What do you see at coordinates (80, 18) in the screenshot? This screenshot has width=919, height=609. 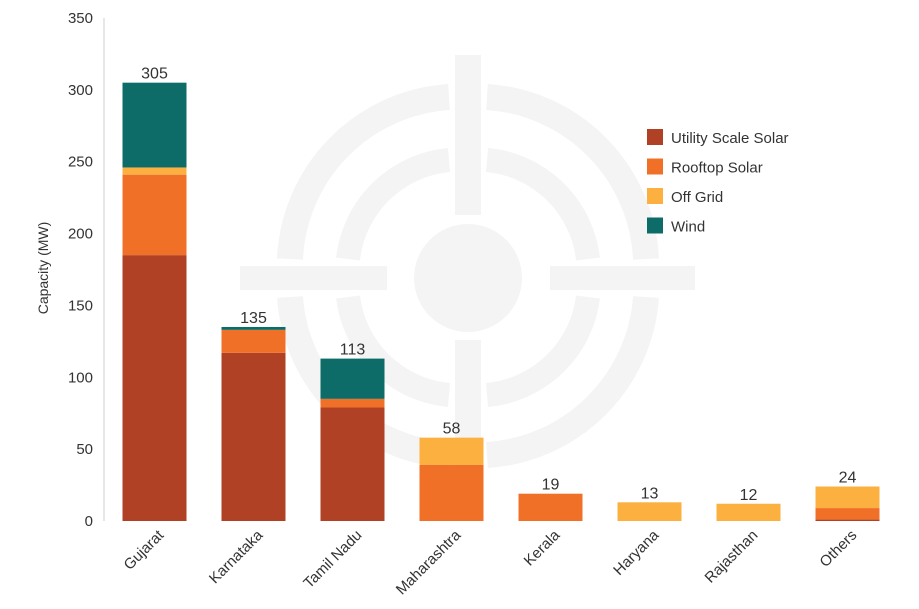 I see `y-tick-label: 350` at bounding box center [80, 18].